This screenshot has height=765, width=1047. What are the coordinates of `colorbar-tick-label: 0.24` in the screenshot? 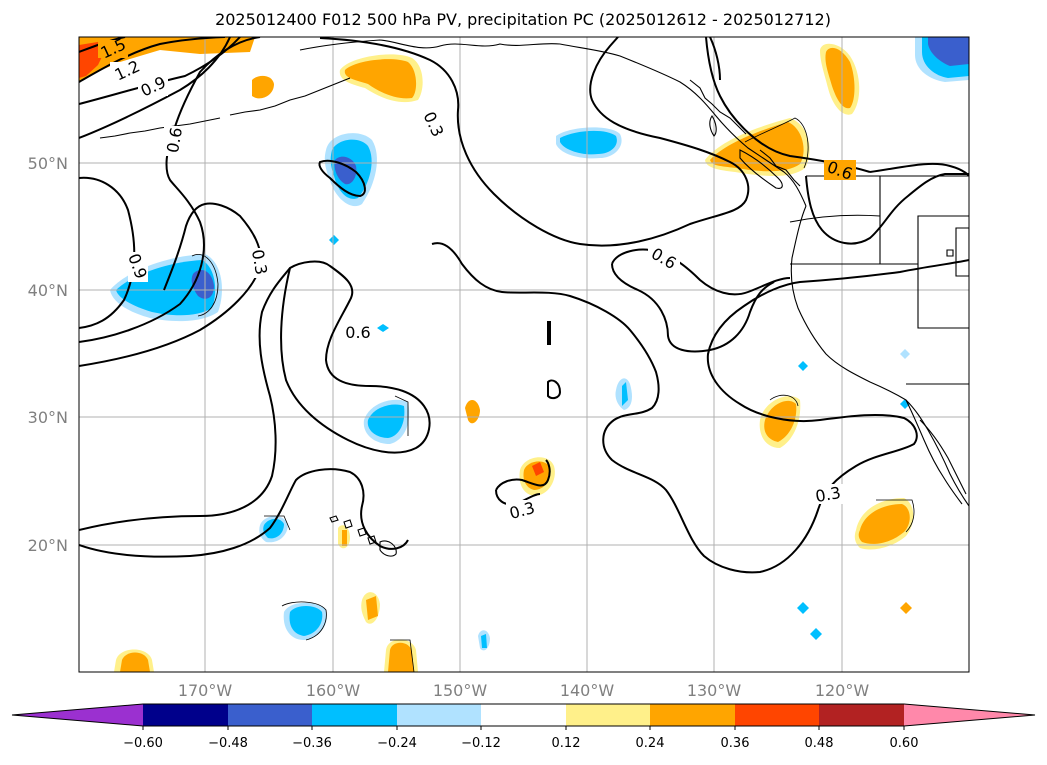 It's located at (650, 743).